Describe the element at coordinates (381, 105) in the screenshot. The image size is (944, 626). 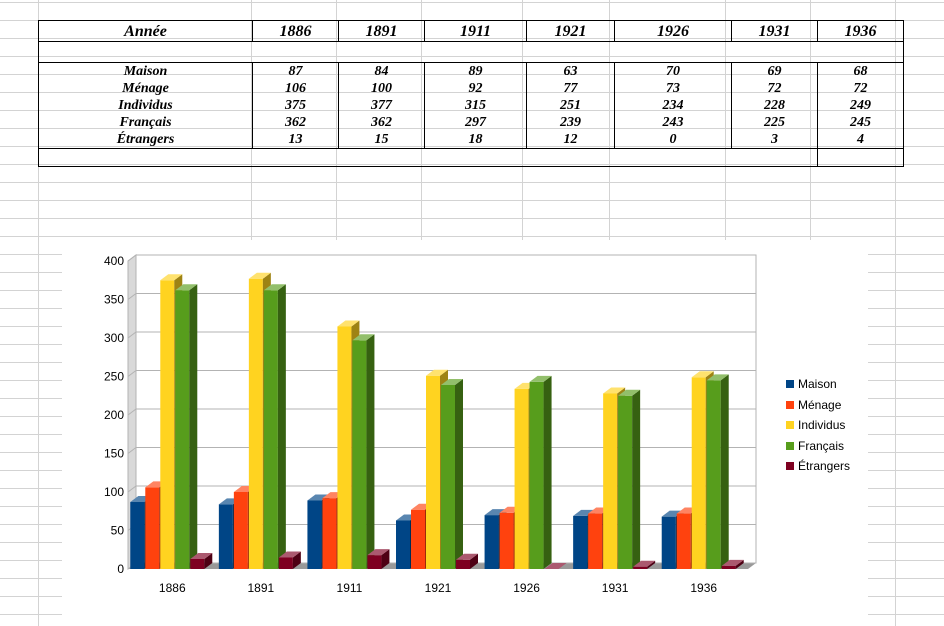
I see `value-cell: 377` at that location.